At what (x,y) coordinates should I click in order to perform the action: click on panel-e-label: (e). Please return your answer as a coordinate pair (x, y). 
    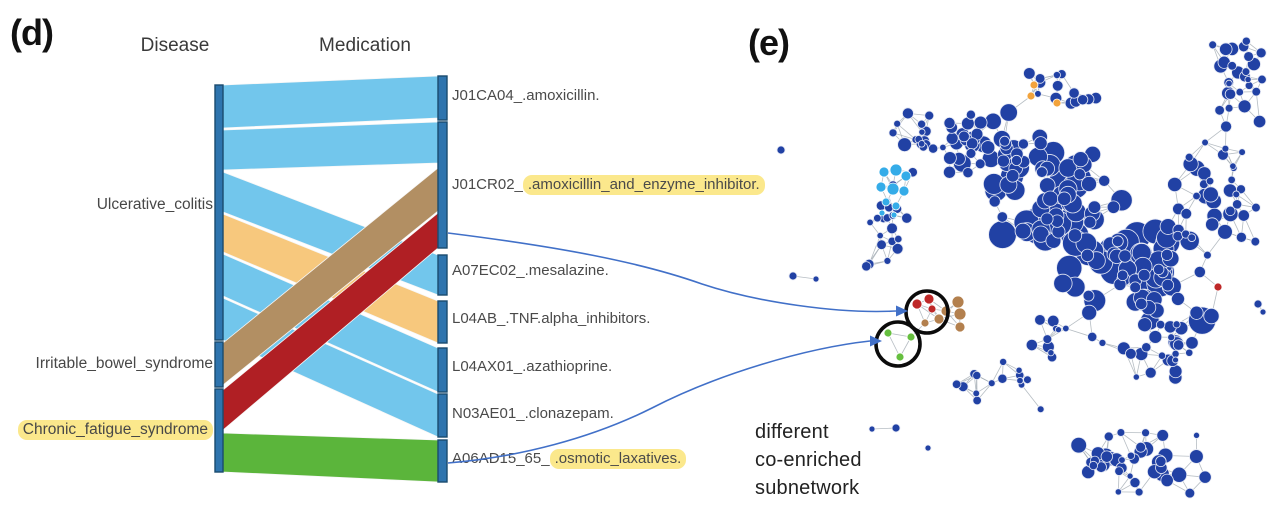
    Looking at the image, I should click on (769, 42).